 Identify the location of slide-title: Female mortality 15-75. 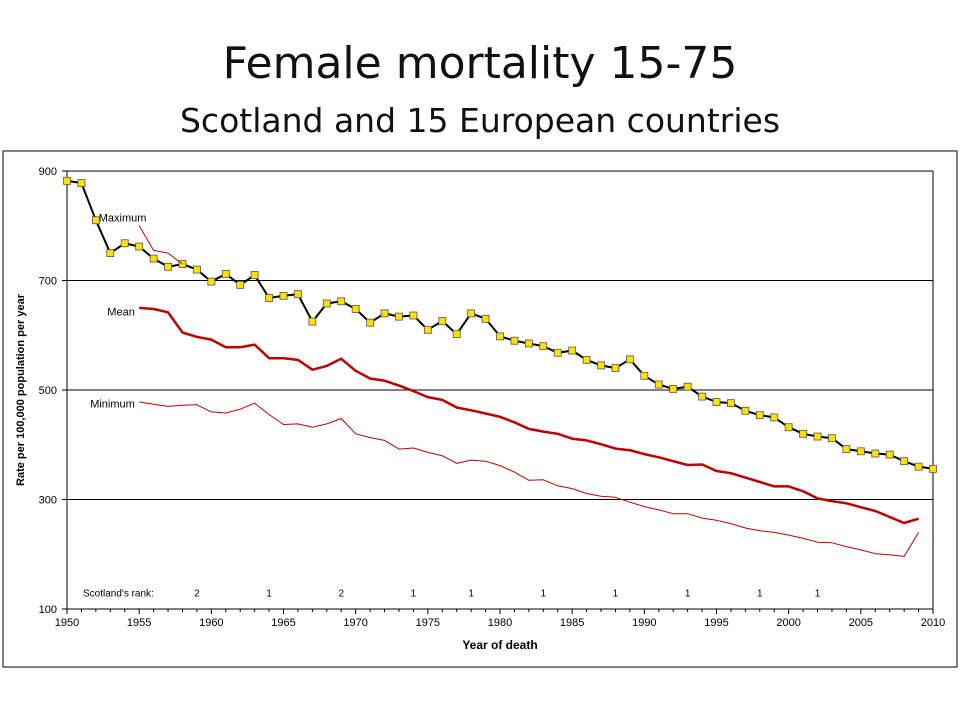
(480, 63).